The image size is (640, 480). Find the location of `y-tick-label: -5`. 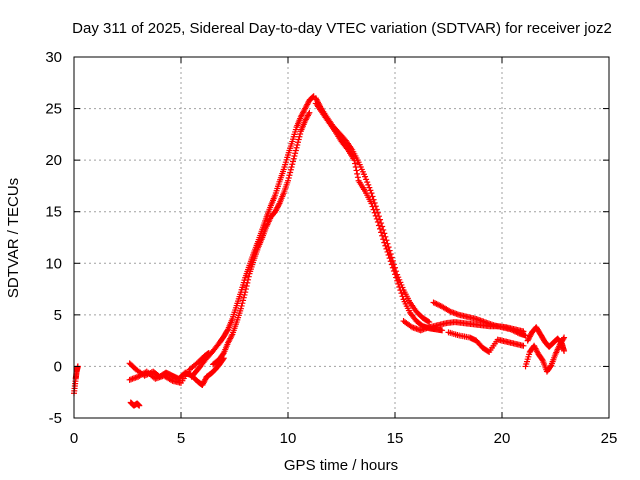

y-tick-label: -5 is located at coordinates (55, 418).